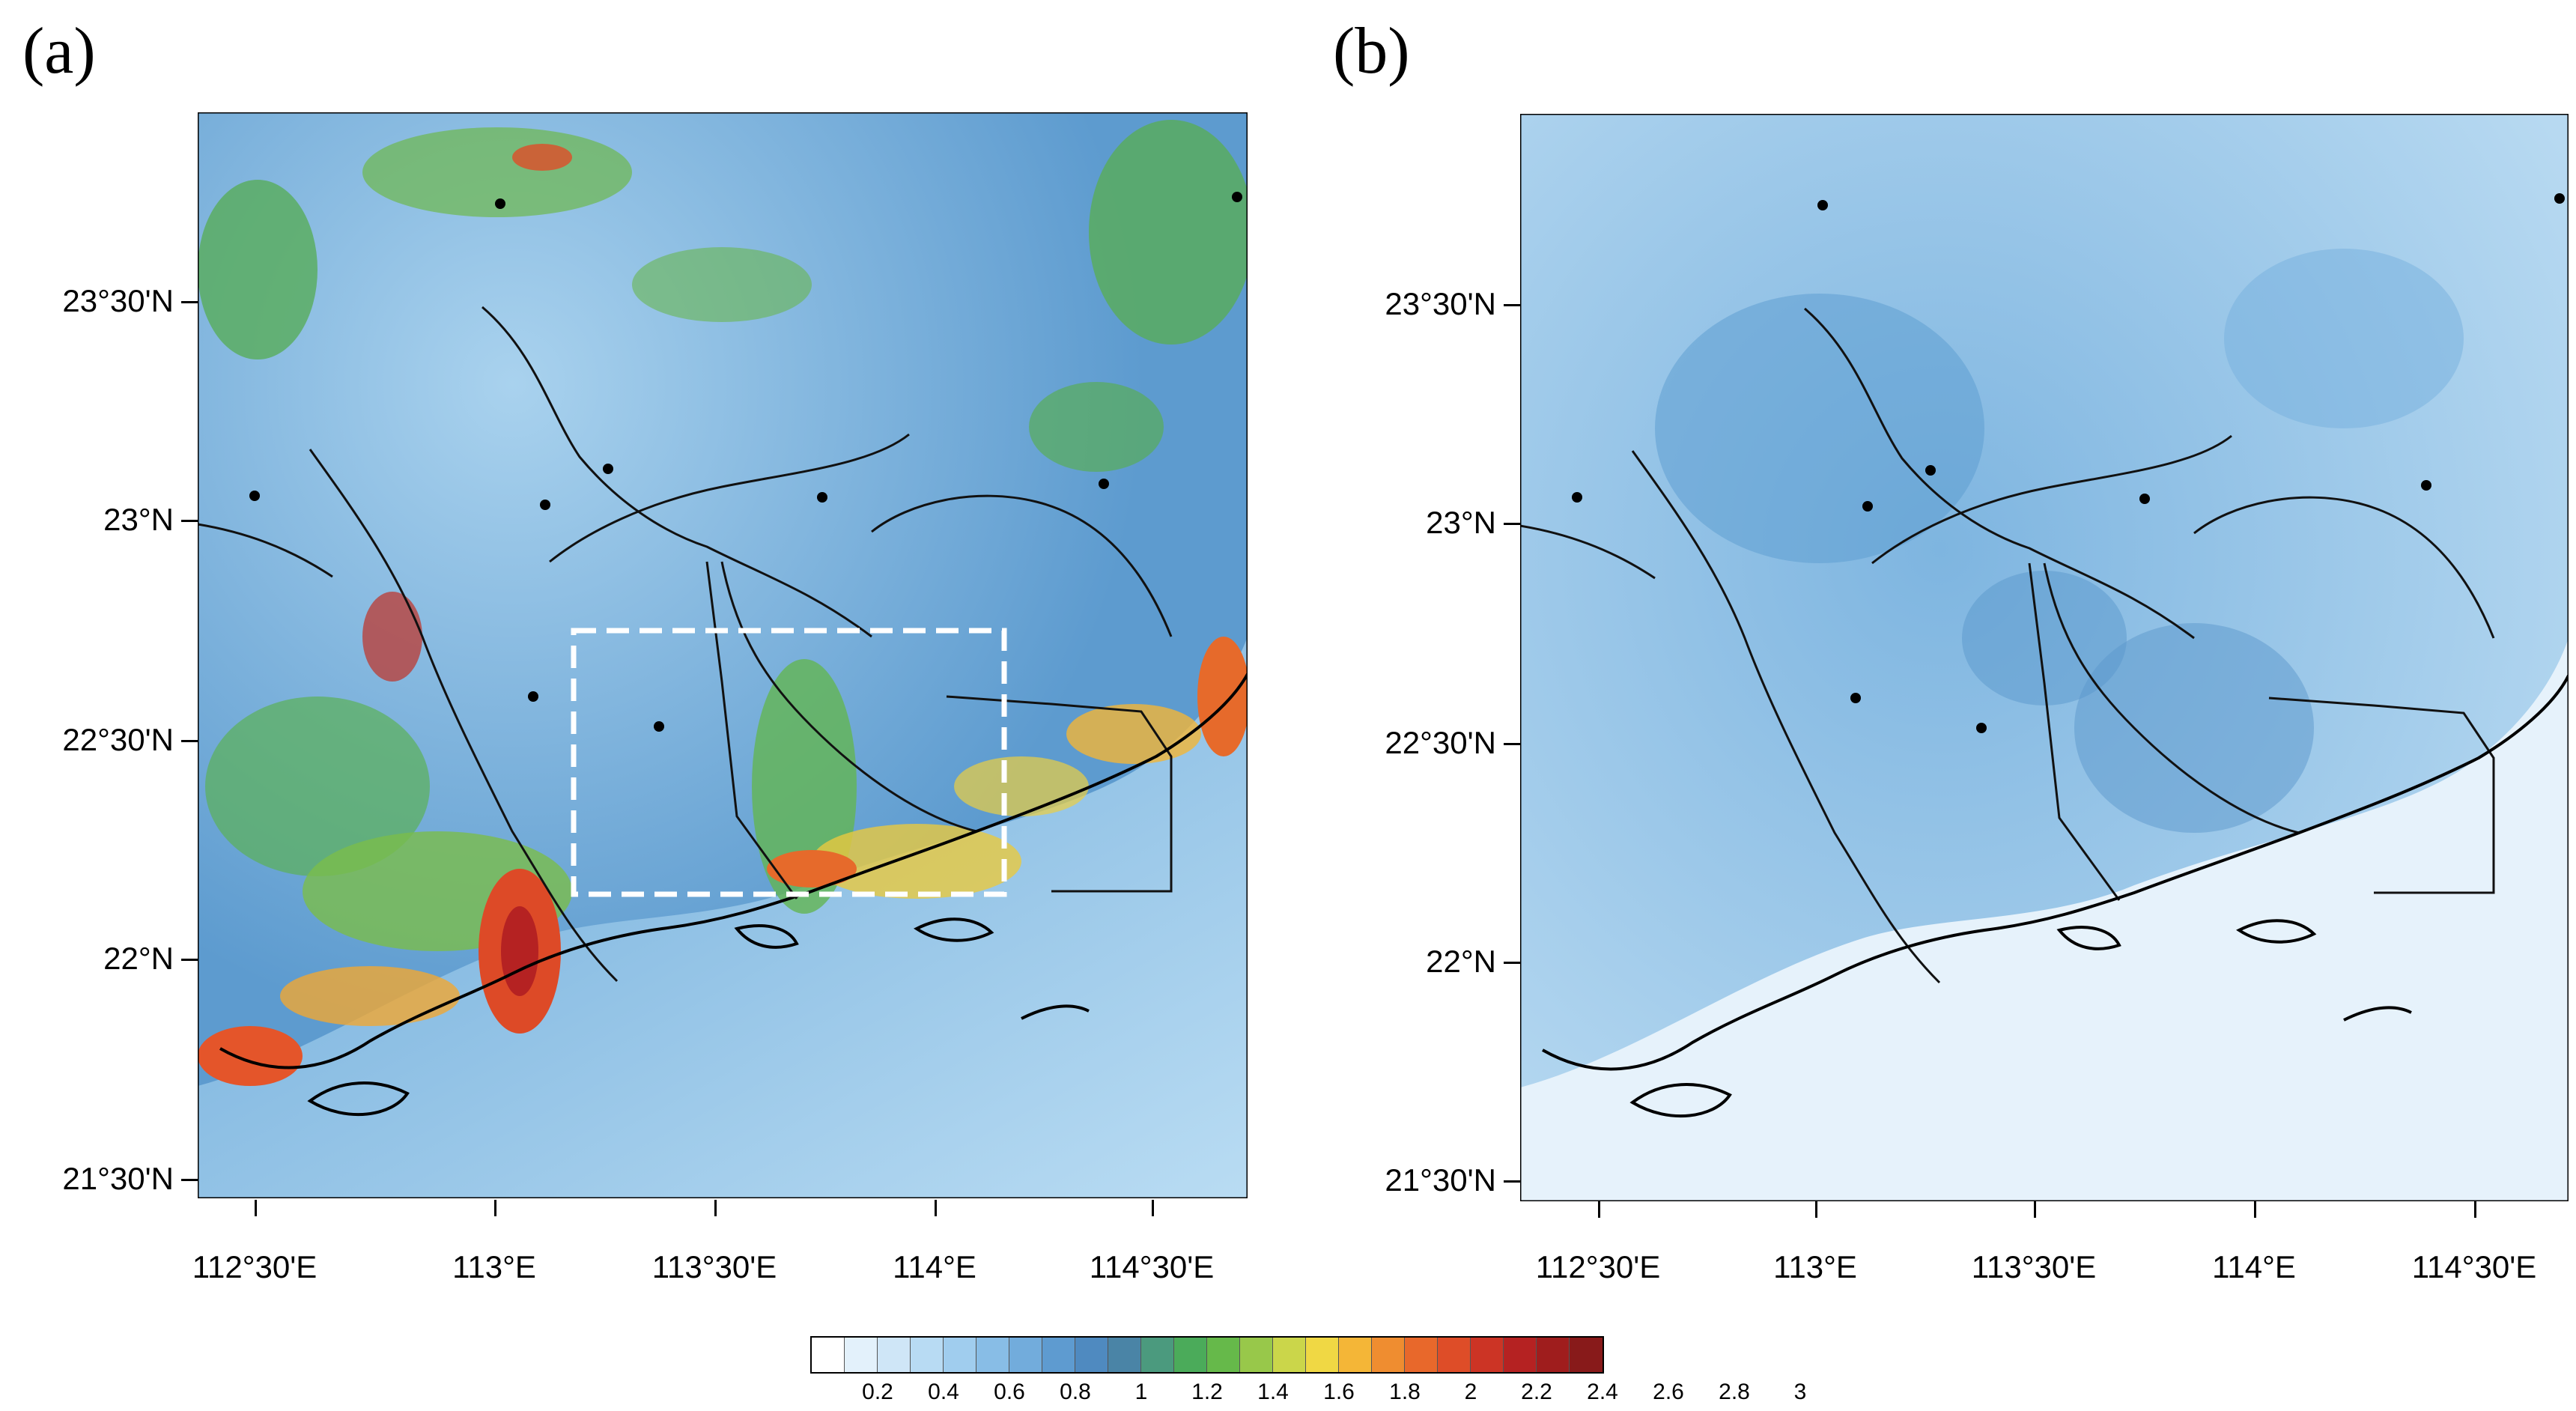  What do you see at coordinates (1141, 1392) in the screenshot?
I see `colorbar-tick-label: 1` at bounding box center [1141, 1392].